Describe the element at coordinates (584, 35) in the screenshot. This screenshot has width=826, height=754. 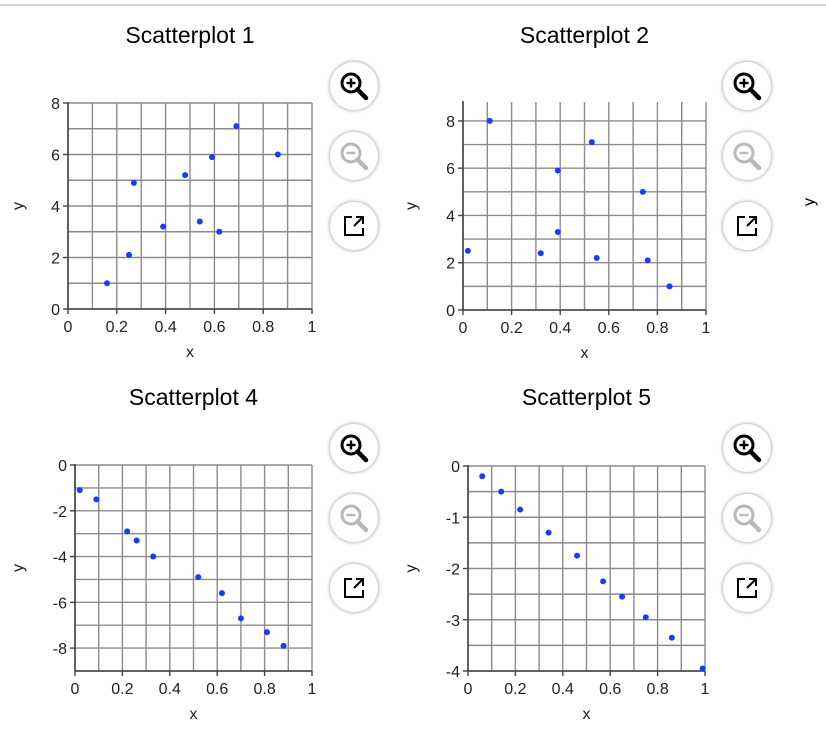
I see `chart-title: Scatterplot 2` at that location.